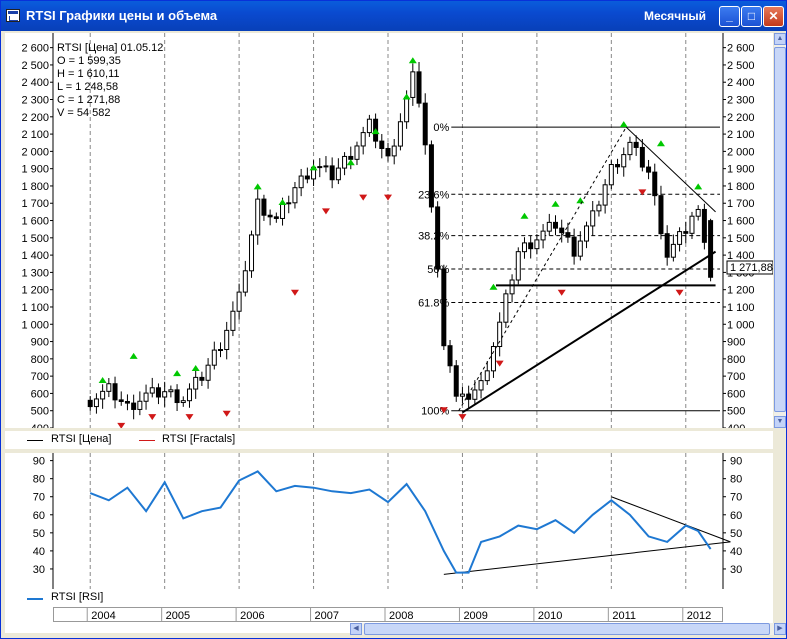 Image resolution: width=787 pixels, height=639 pixels. Describe the element at coordinates (441, 128) in the screenshot. I see `fib-level-label: 0%` at that location.